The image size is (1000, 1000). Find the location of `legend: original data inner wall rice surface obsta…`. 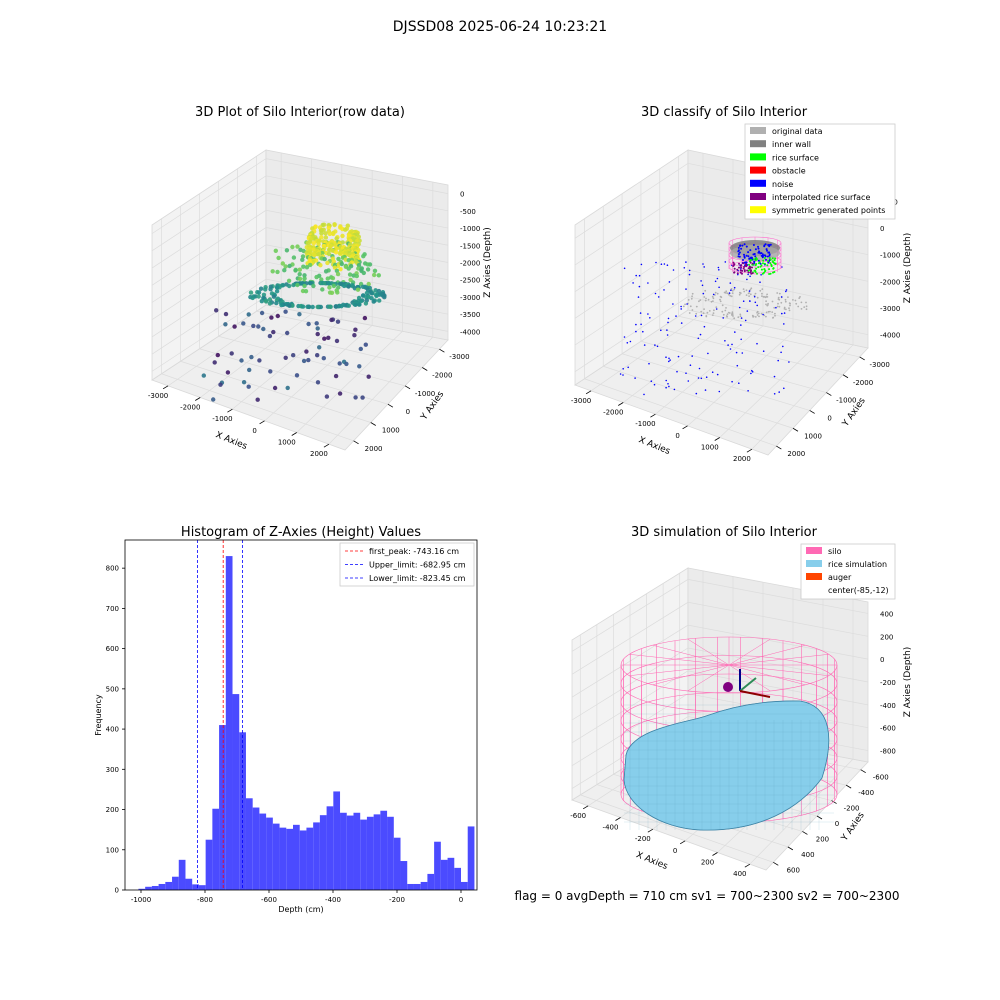

legend: original data inner wall rice surface obsta… is located at coordinates (820, 171).